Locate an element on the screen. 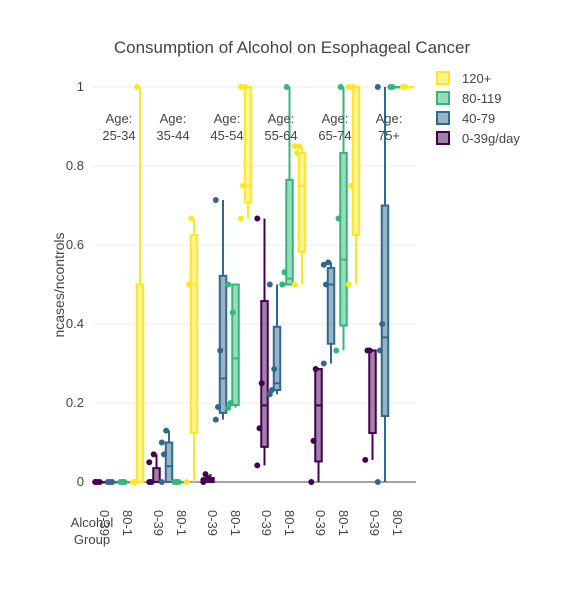 The width and height of the screenshot is (584, 589). legend-item: 0-39g/day is located at coordinates (478, 138).